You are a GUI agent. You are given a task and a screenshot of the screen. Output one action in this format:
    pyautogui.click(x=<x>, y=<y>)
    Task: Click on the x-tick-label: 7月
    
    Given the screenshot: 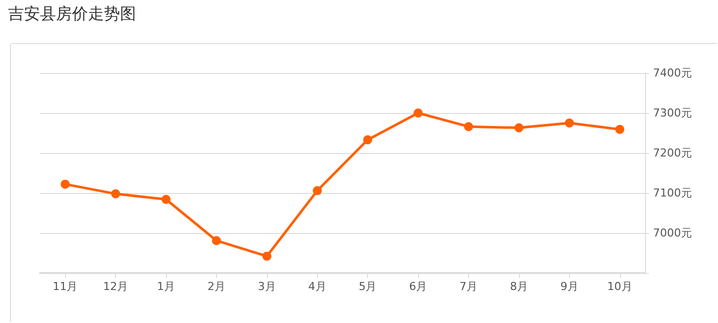 What is the action you would take?
    pyautogui.click(x=469, y=286)
    